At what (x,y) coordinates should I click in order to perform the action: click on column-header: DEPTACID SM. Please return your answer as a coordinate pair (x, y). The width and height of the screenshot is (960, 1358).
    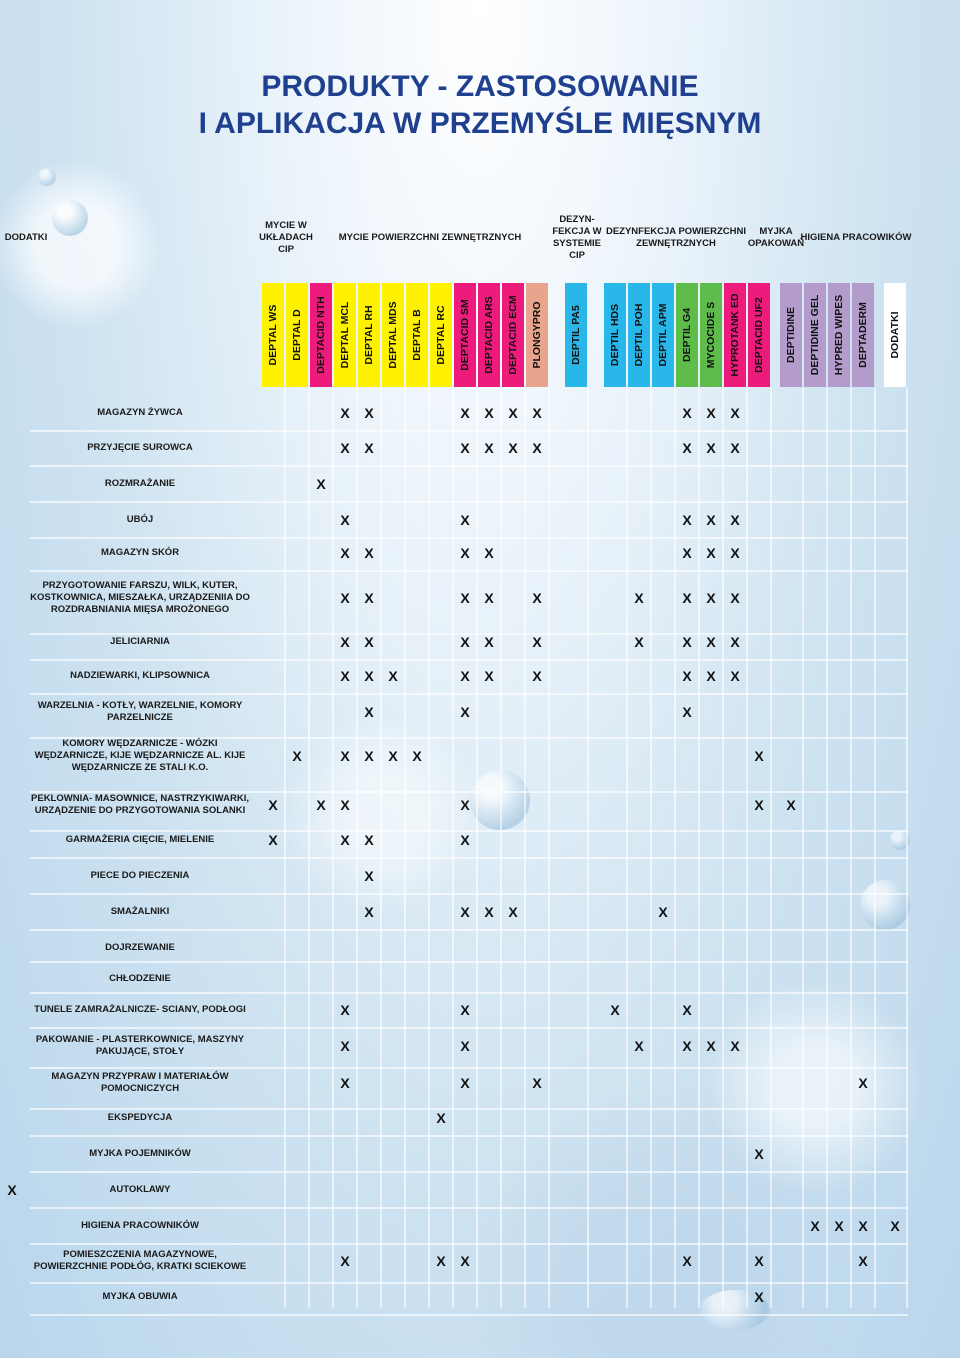
    Looking at the image, I should click on (465, 335).